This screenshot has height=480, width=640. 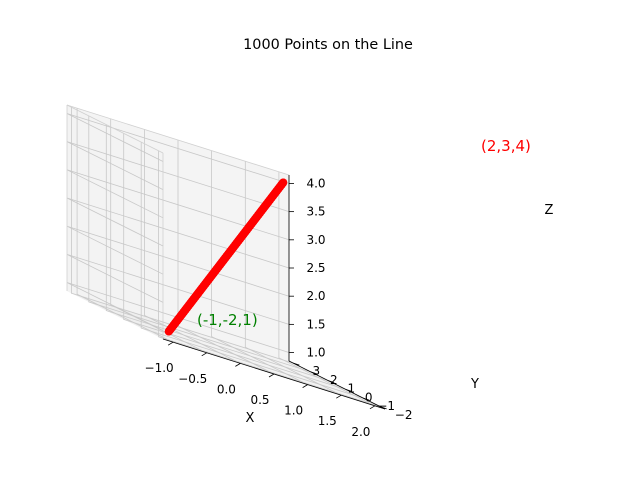 I want to click on y-tick-label: 0, so click(x=369, y=397).